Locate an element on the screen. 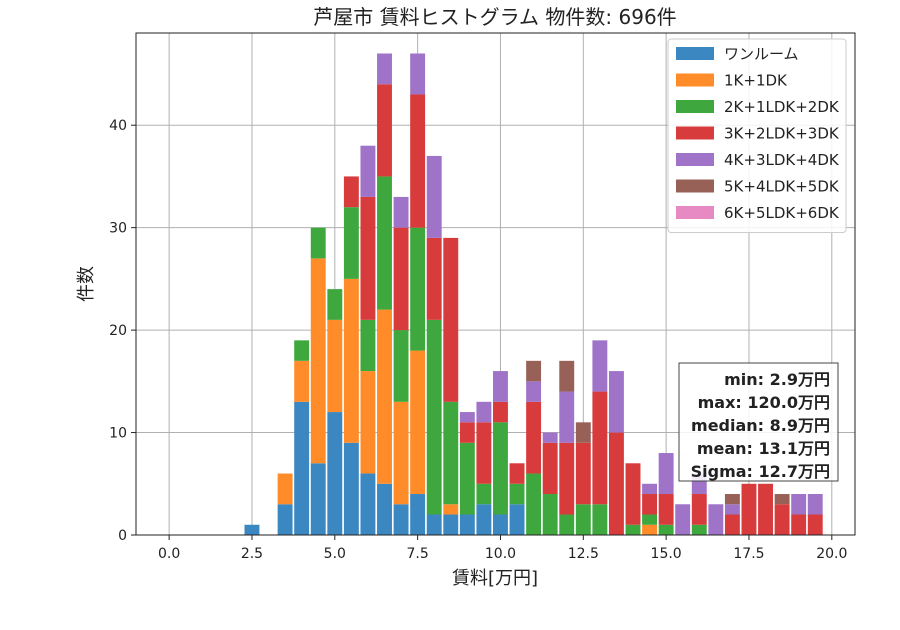  y-tick-label: 10 is located at coordinates (118, 434).